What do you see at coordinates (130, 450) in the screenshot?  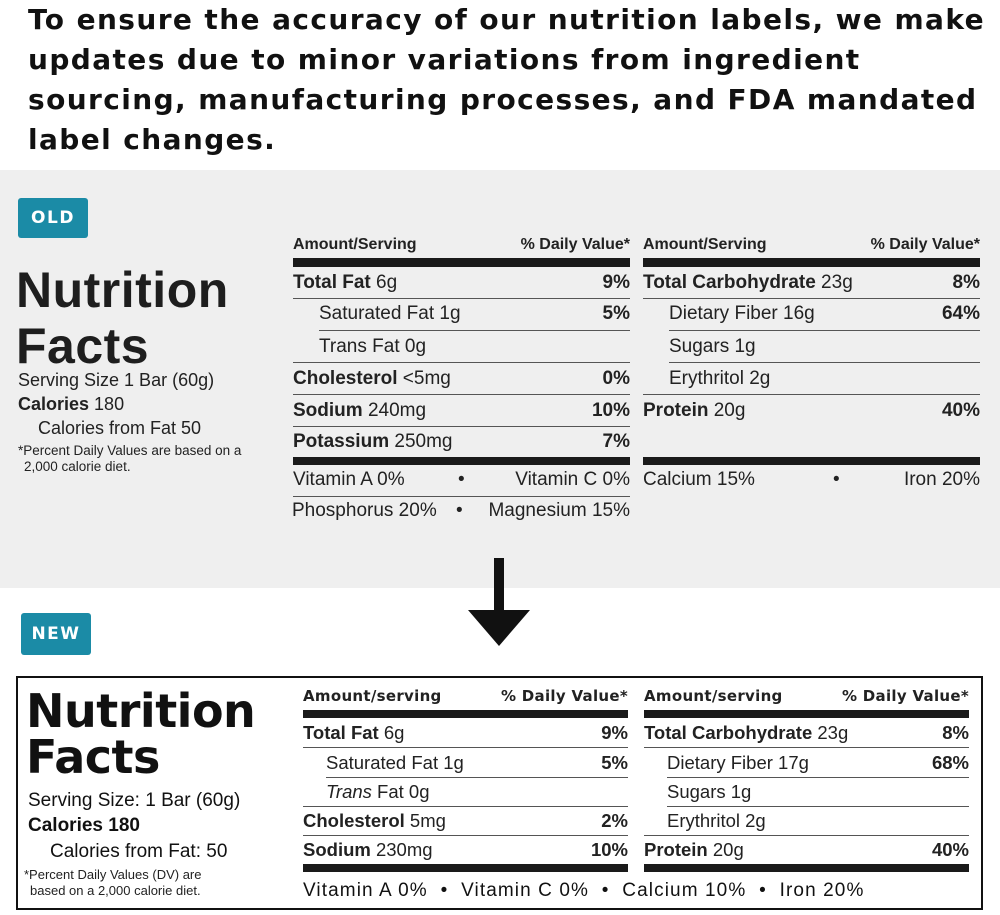 I see `old-dv-note-1: *Percent Daily Values are based on a` at bounding box center [130, 450].